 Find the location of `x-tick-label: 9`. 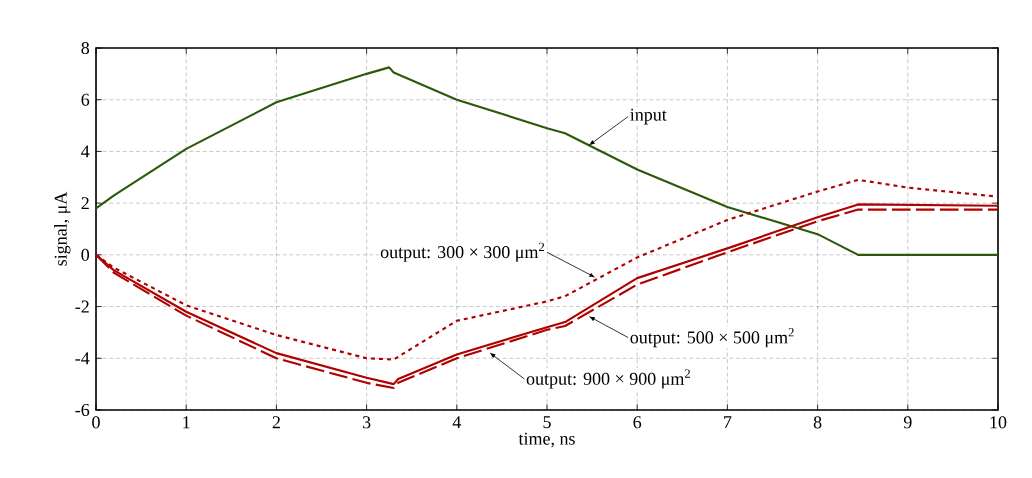

x-tick-label: 9 is located at coordinates (907, 422).